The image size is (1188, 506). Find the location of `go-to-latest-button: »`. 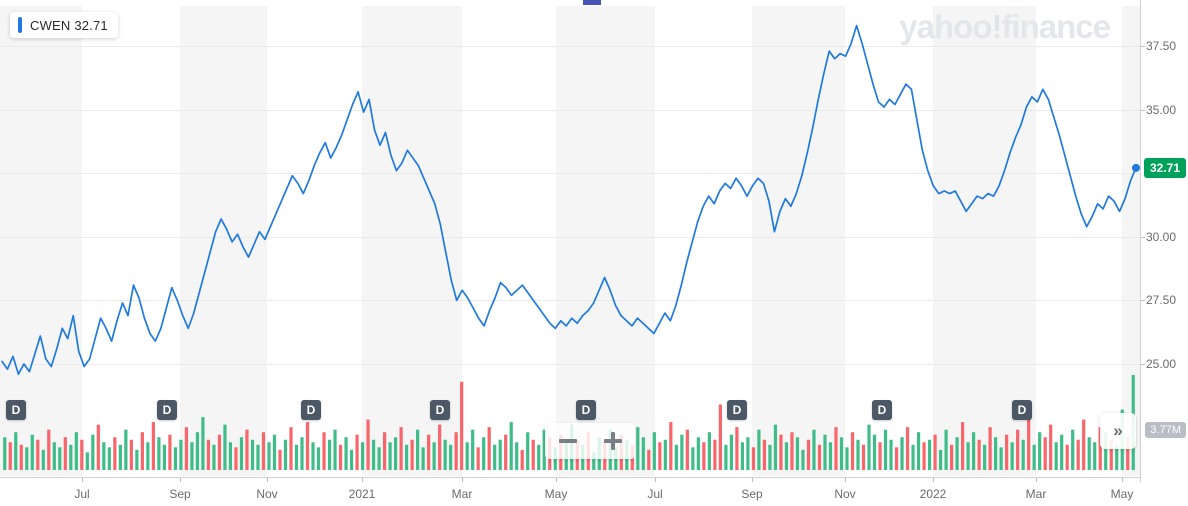

go-to-latest-button: » is located at coordinates (1118, 431).